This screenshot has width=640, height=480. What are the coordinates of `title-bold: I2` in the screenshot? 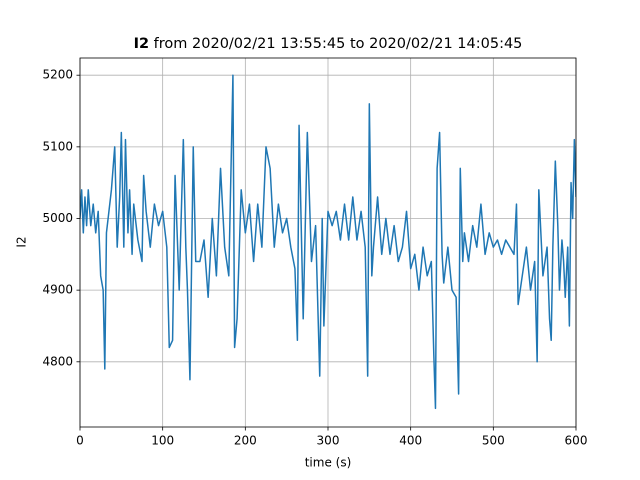 It's located at (141, 44).